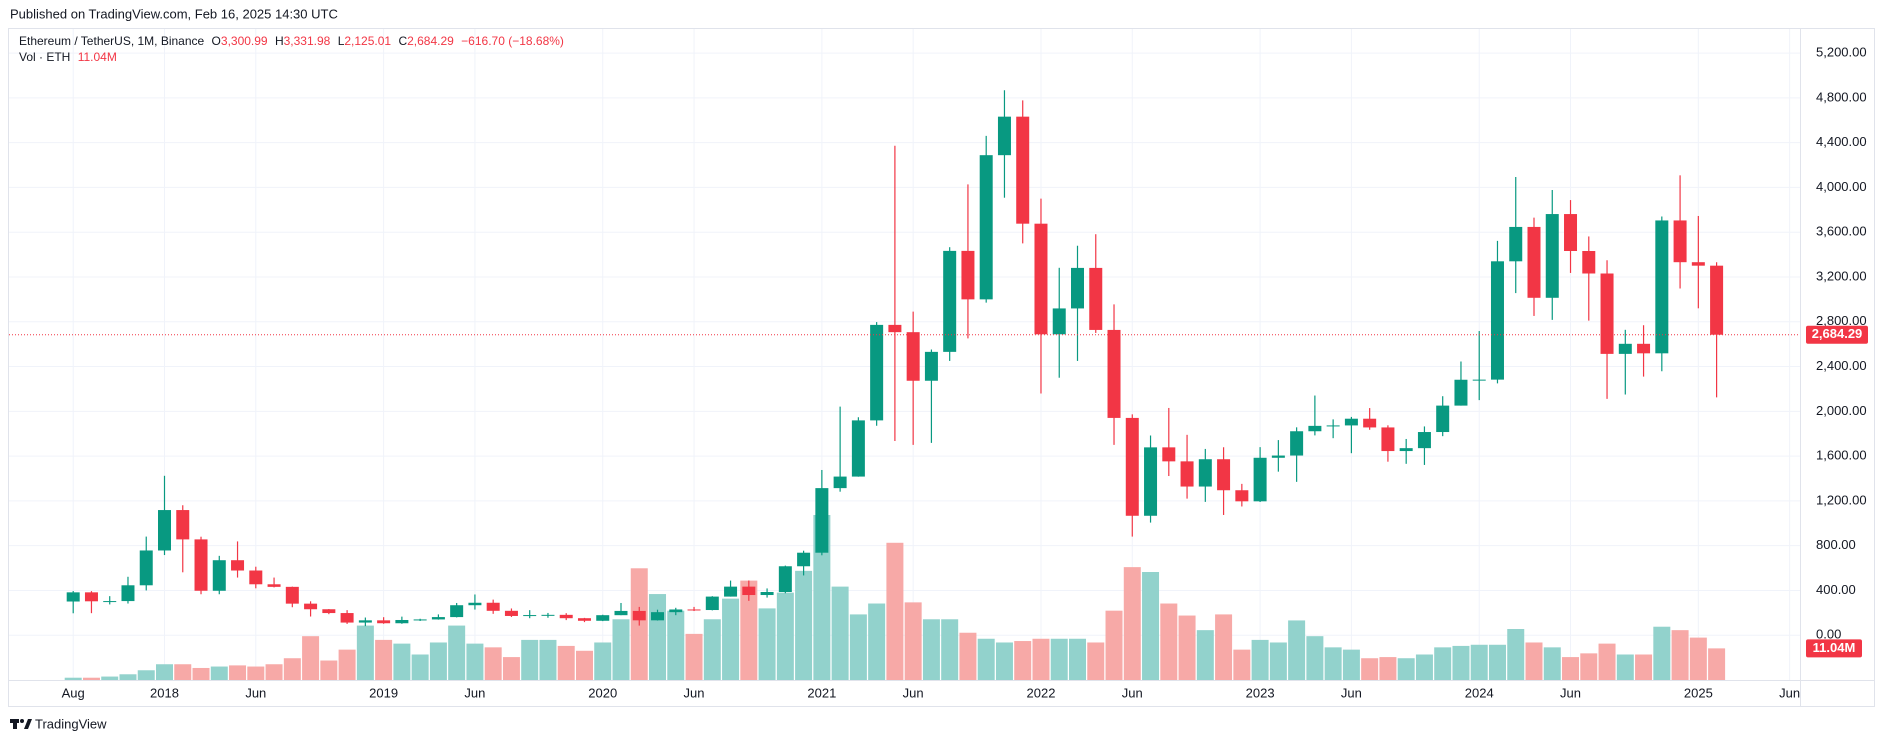 The image size is (1883, 742). Describe the element at coordinates (1836, 589) in the screenshot. I see `y-tick-label: 400.00` at that location.